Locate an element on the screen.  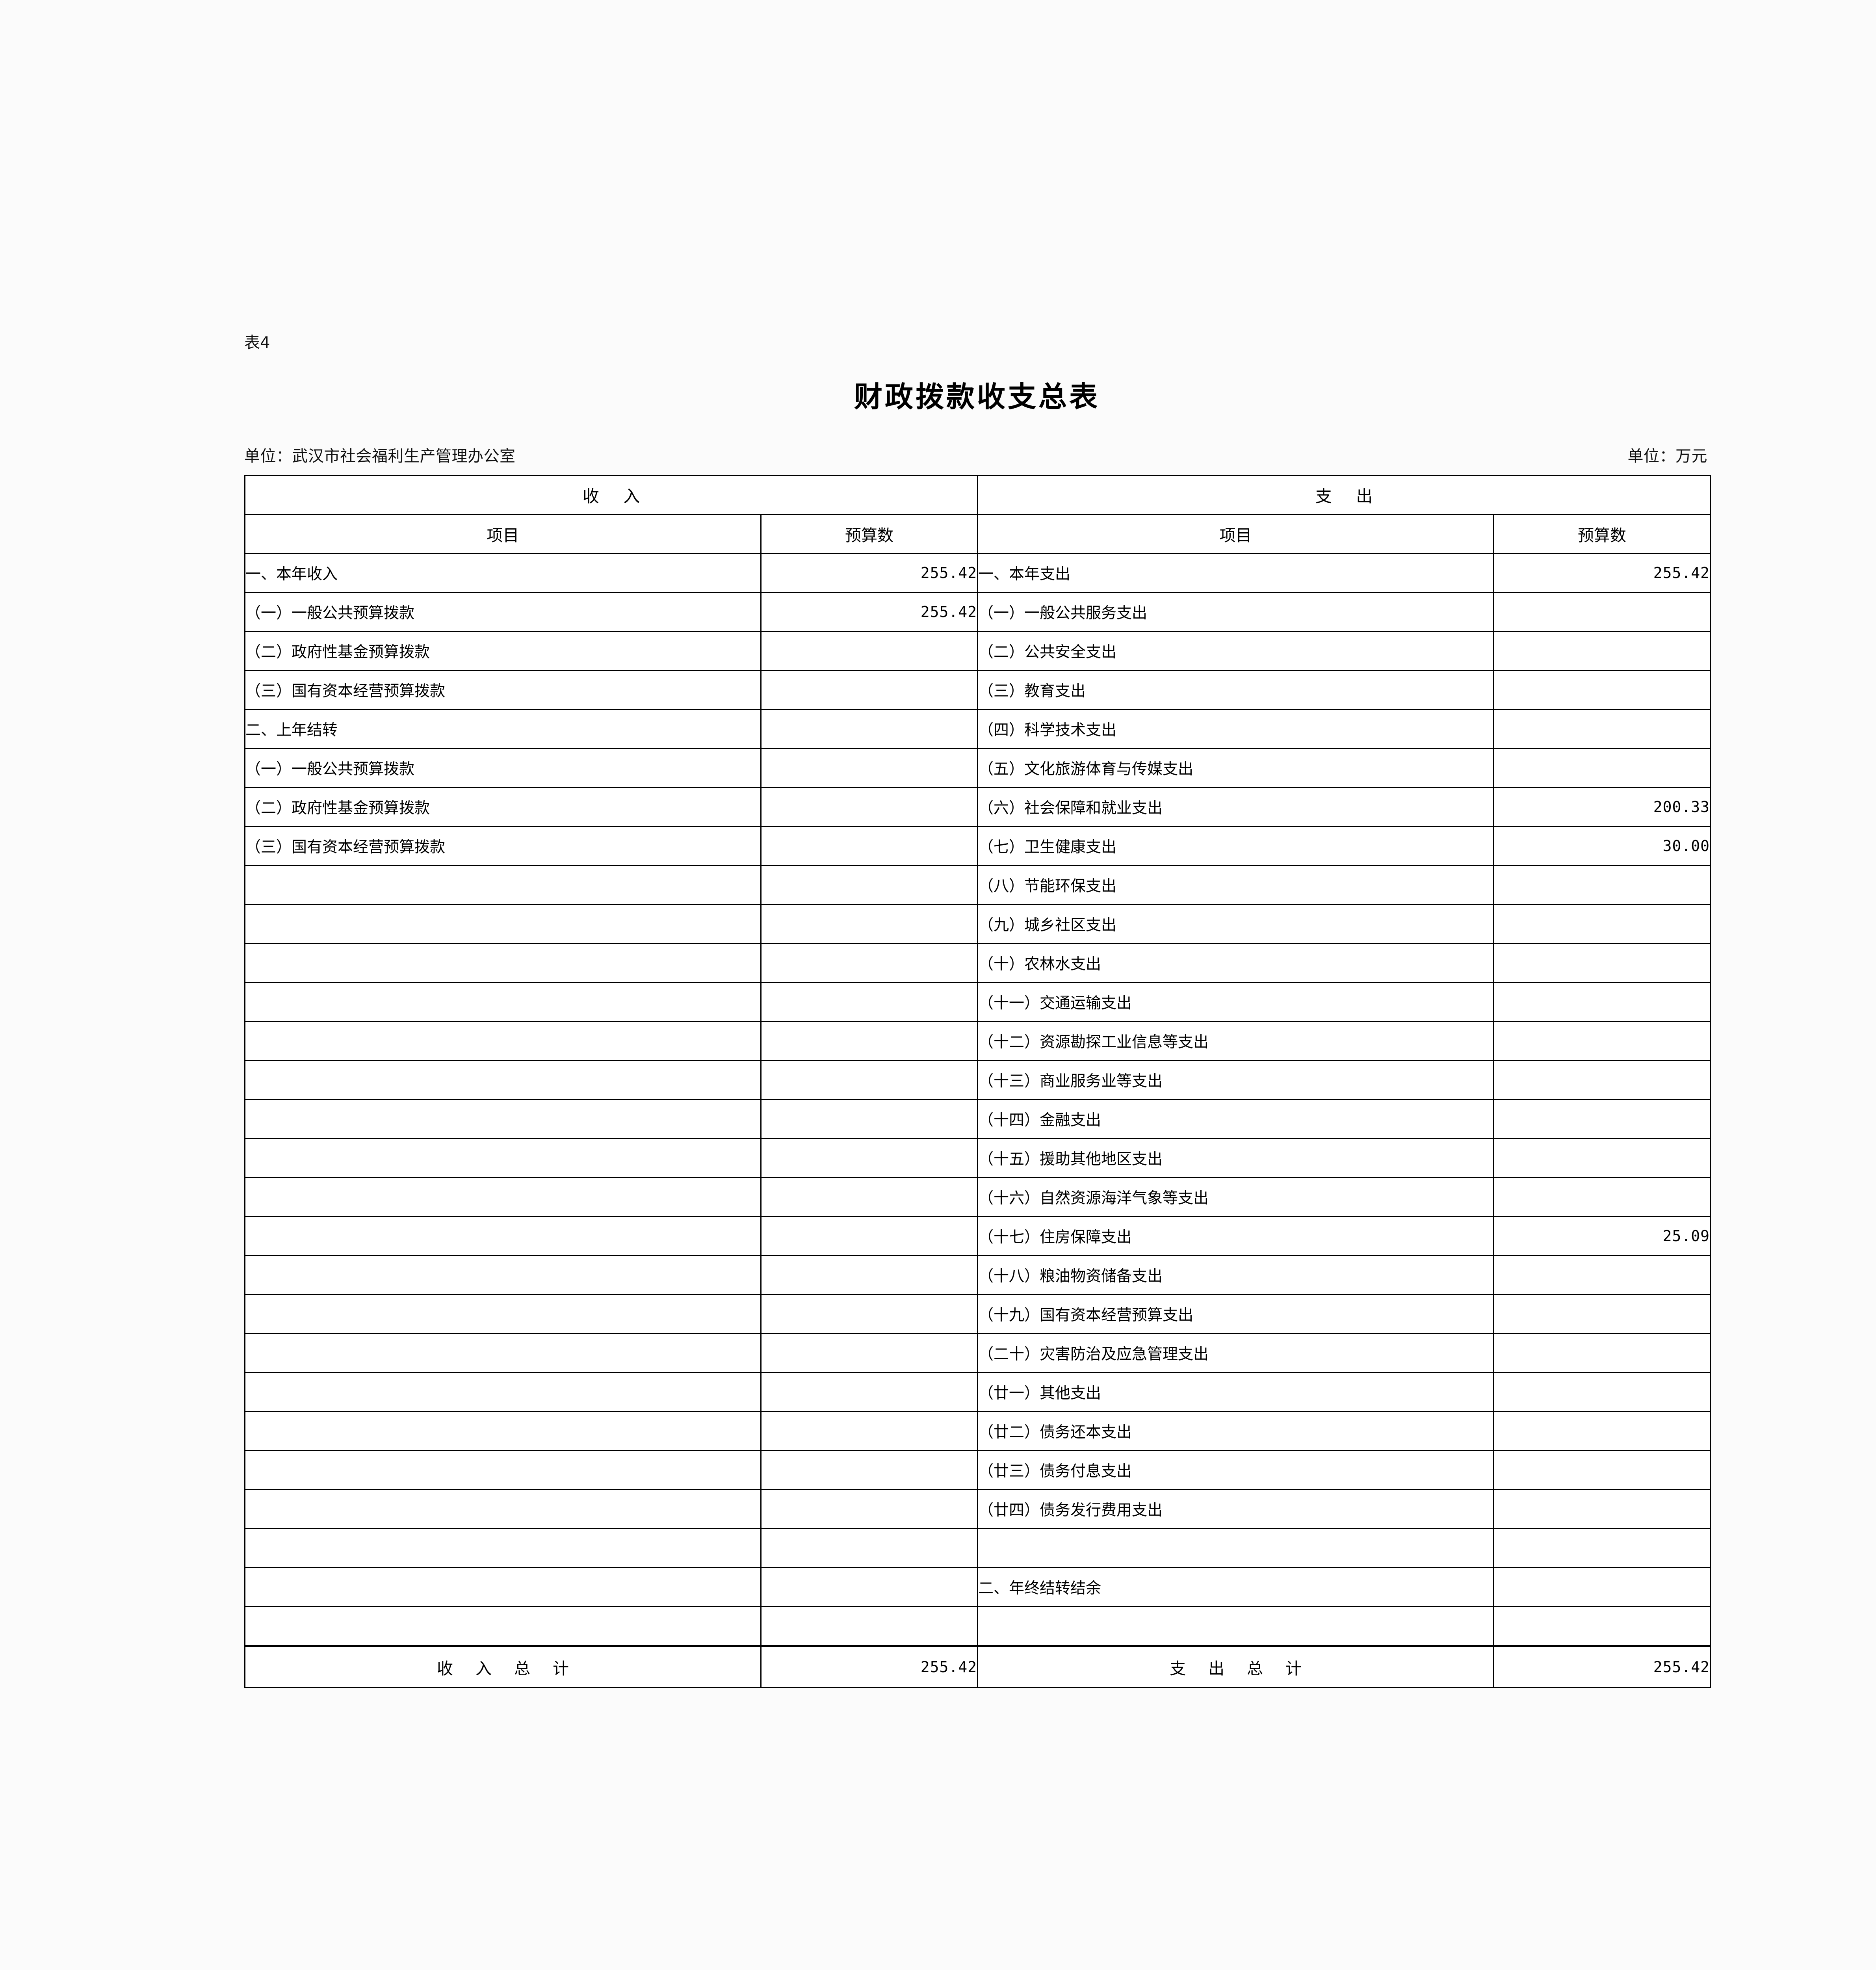
row-expenditure-item: （七）卫生健康支出 is located at coordinates (1236, 846).